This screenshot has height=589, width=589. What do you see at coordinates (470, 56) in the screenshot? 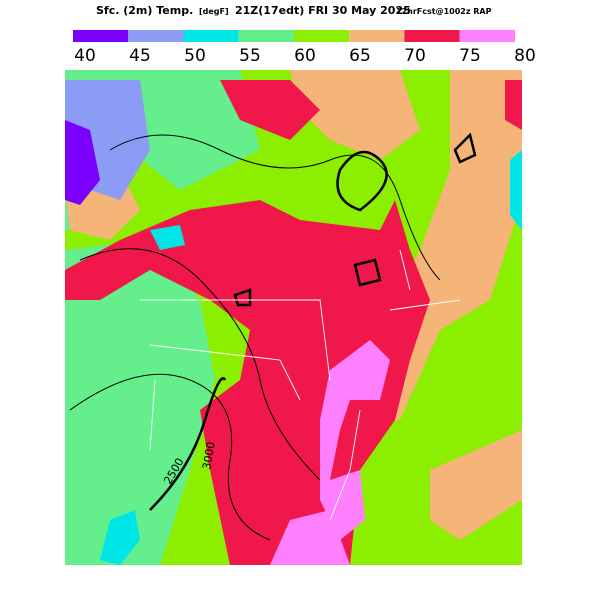
I see `colorbar-label: 75` at bounding box center [470, 56].